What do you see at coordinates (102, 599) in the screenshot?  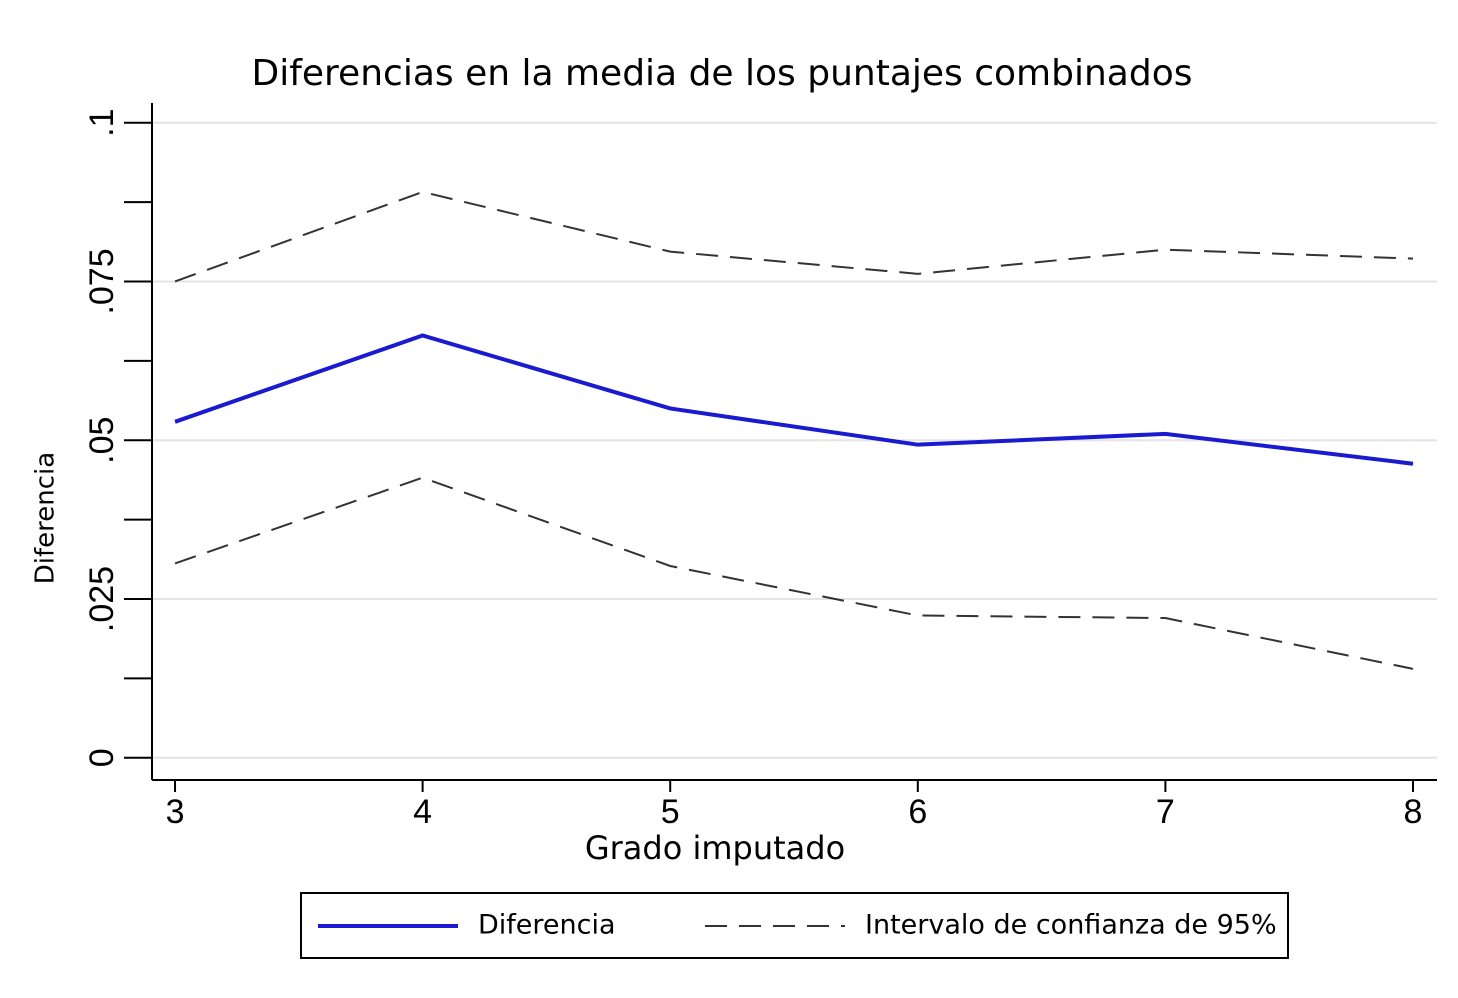 I see `y-tick-label: .025` at bounding box center [102, 599].